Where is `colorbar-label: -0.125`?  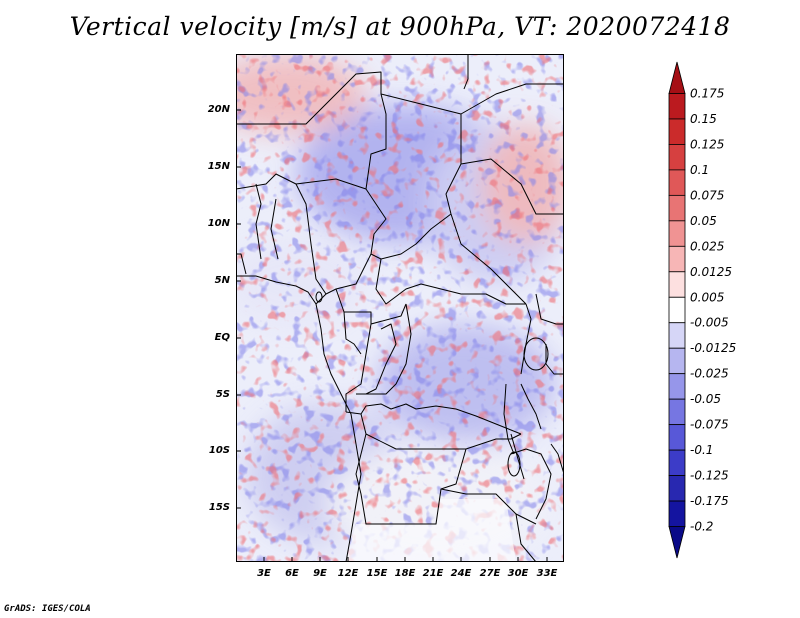 colorbar-label: -0.125 is located at coordinates (709, 476).